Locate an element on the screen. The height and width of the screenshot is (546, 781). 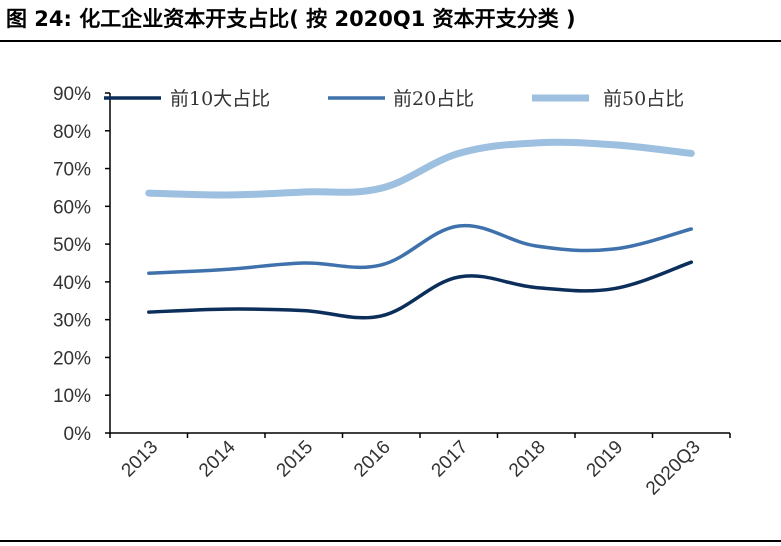
bottom-rule is located at coordinates (390, 541).